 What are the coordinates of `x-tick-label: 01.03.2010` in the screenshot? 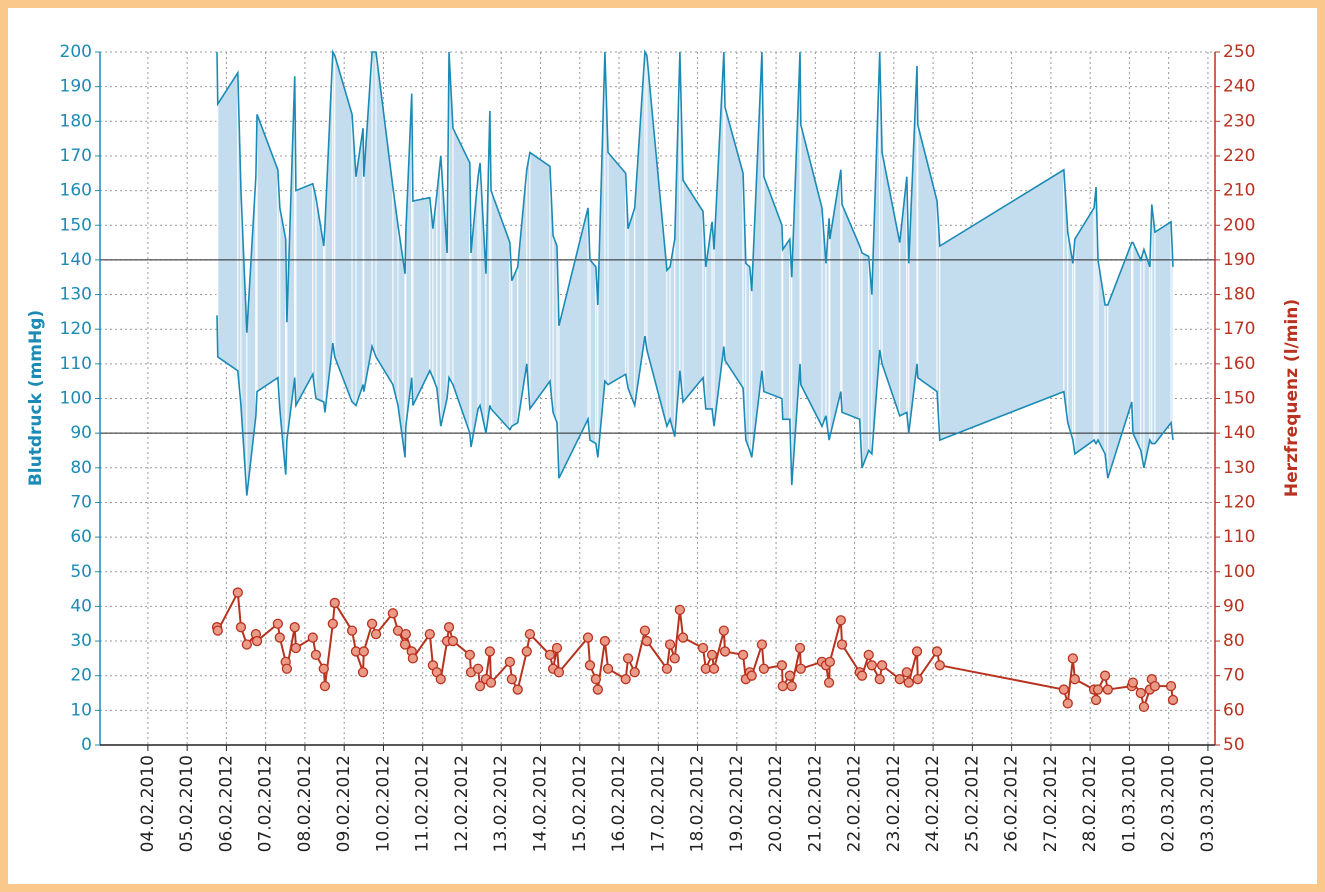 It's located at (1129, 803).